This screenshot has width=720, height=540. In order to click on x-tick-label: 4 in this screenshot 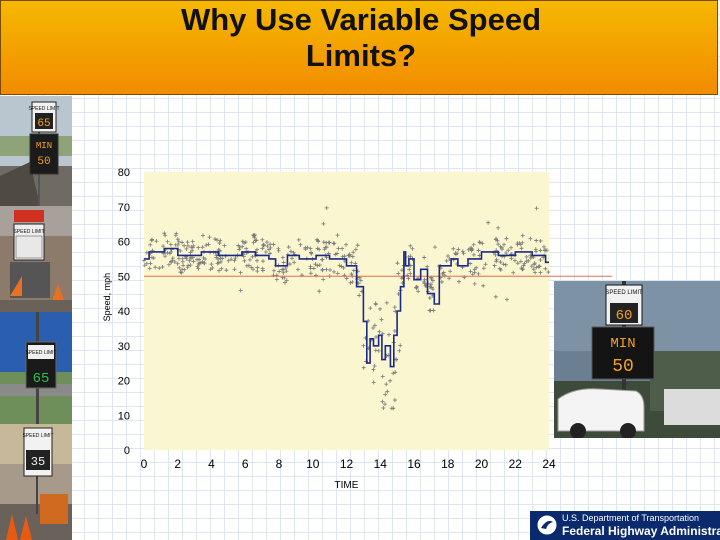, I will do `click(211, 464)`.